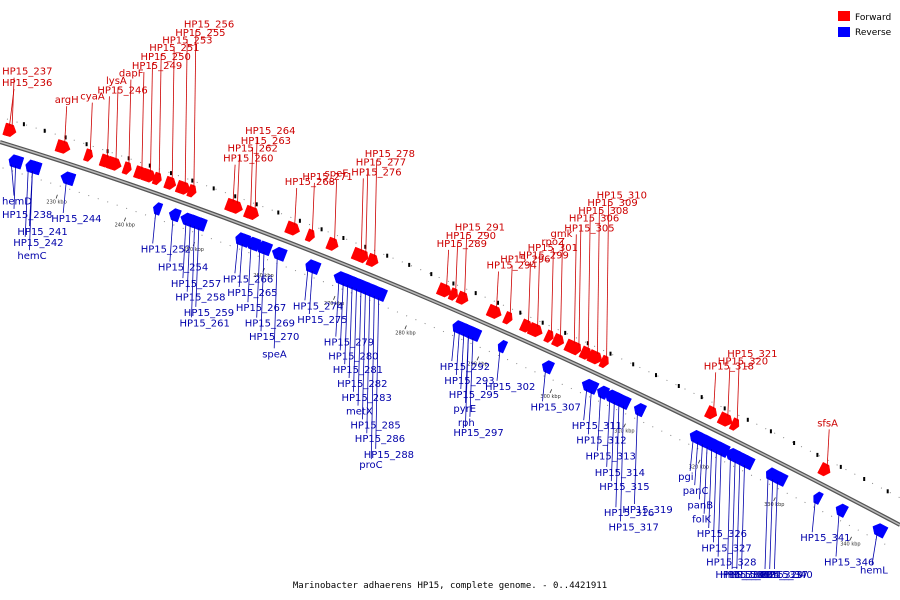 The height and width of the screenshot is (600, 900). I want to click on gene-label: HP15_313, so click(611, 457).